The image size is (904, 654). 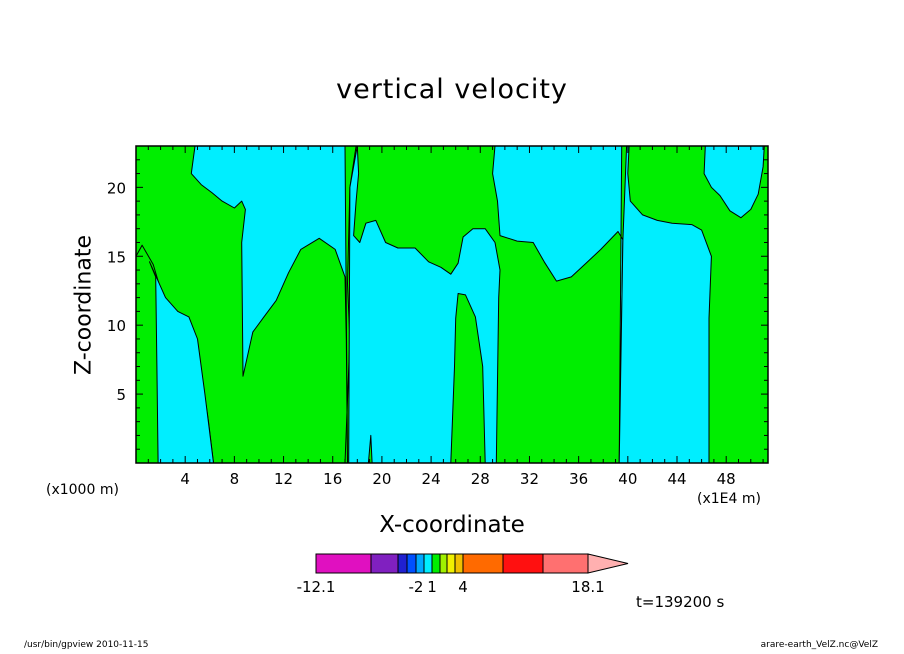 I want to click on x-tick-label: 48, so click(x=726, y=479).